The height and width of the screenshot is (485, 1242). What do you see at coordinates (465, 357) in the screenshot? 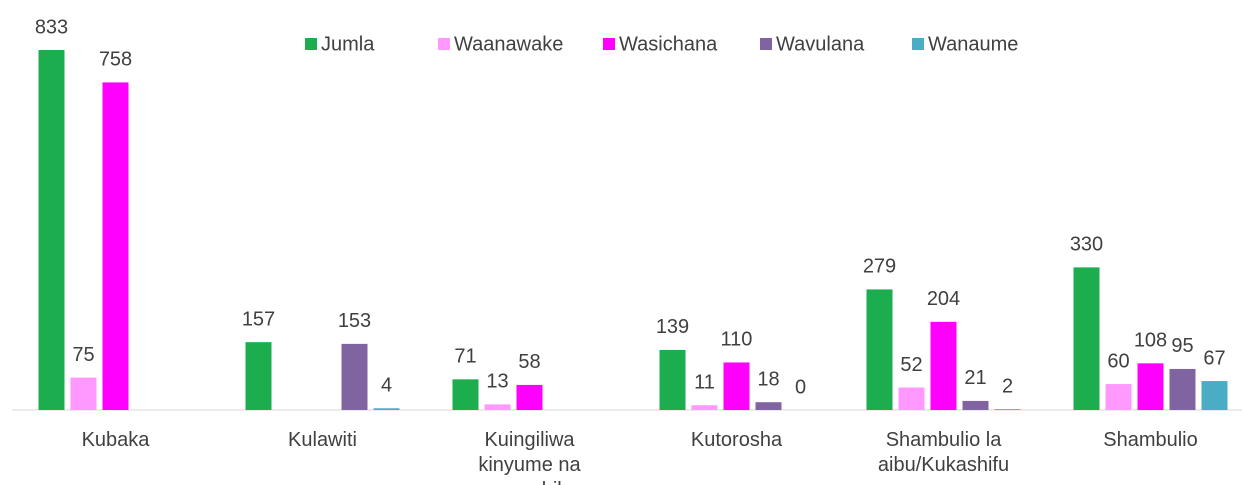
I see `data-label: 71` at bounding box center [465, 357].